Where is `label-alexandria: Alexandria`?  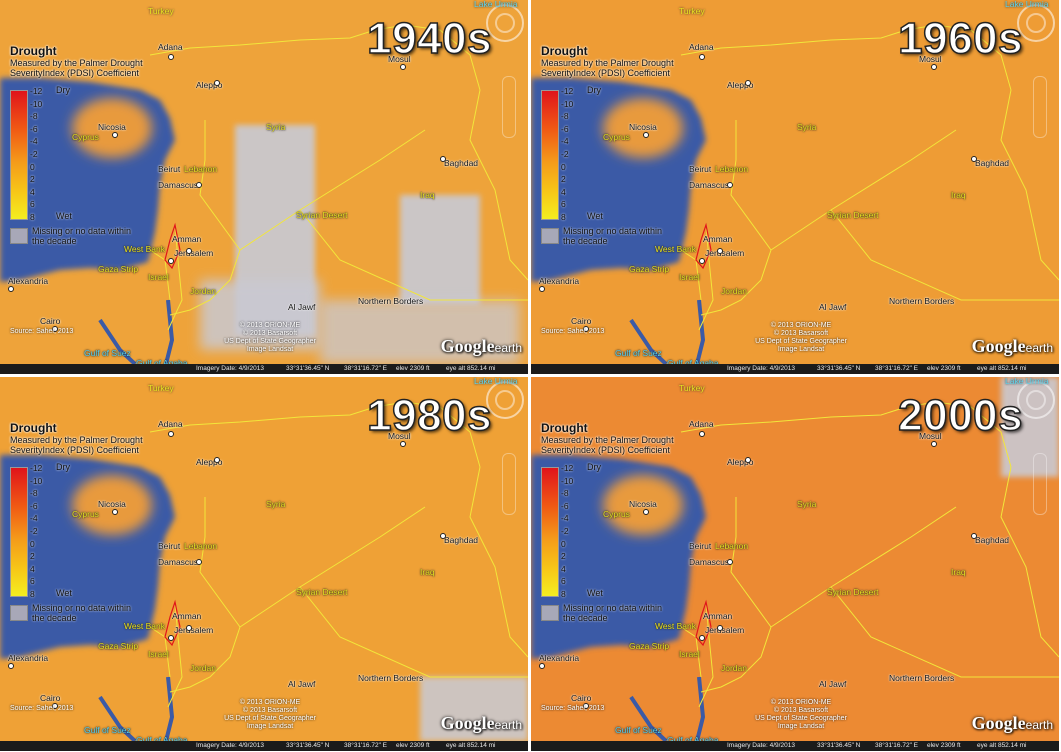
label-alexandria: Alexandria is located at coordinates (559, 281).